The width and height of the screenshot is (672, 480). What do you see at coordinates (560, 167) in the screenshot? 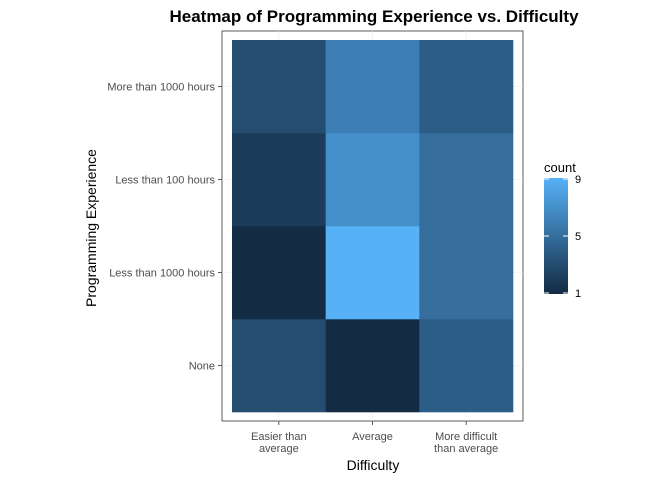
I see `legend-title: count` at bounding box center [560, 167].